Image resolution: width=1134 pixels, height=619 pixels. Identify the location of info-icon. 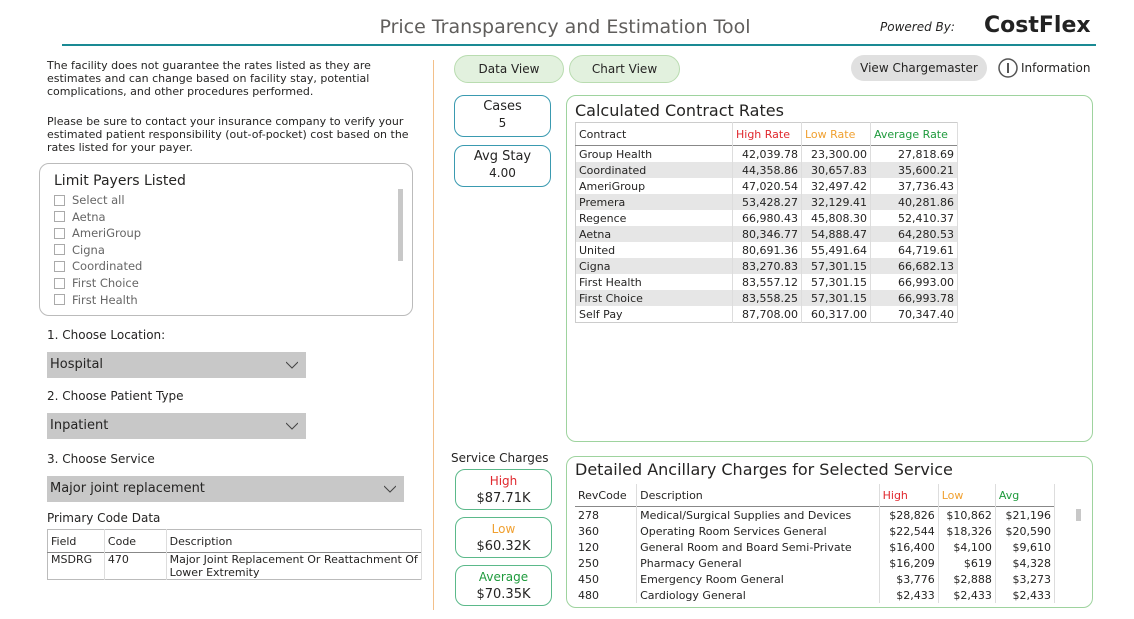
(1008, 68).